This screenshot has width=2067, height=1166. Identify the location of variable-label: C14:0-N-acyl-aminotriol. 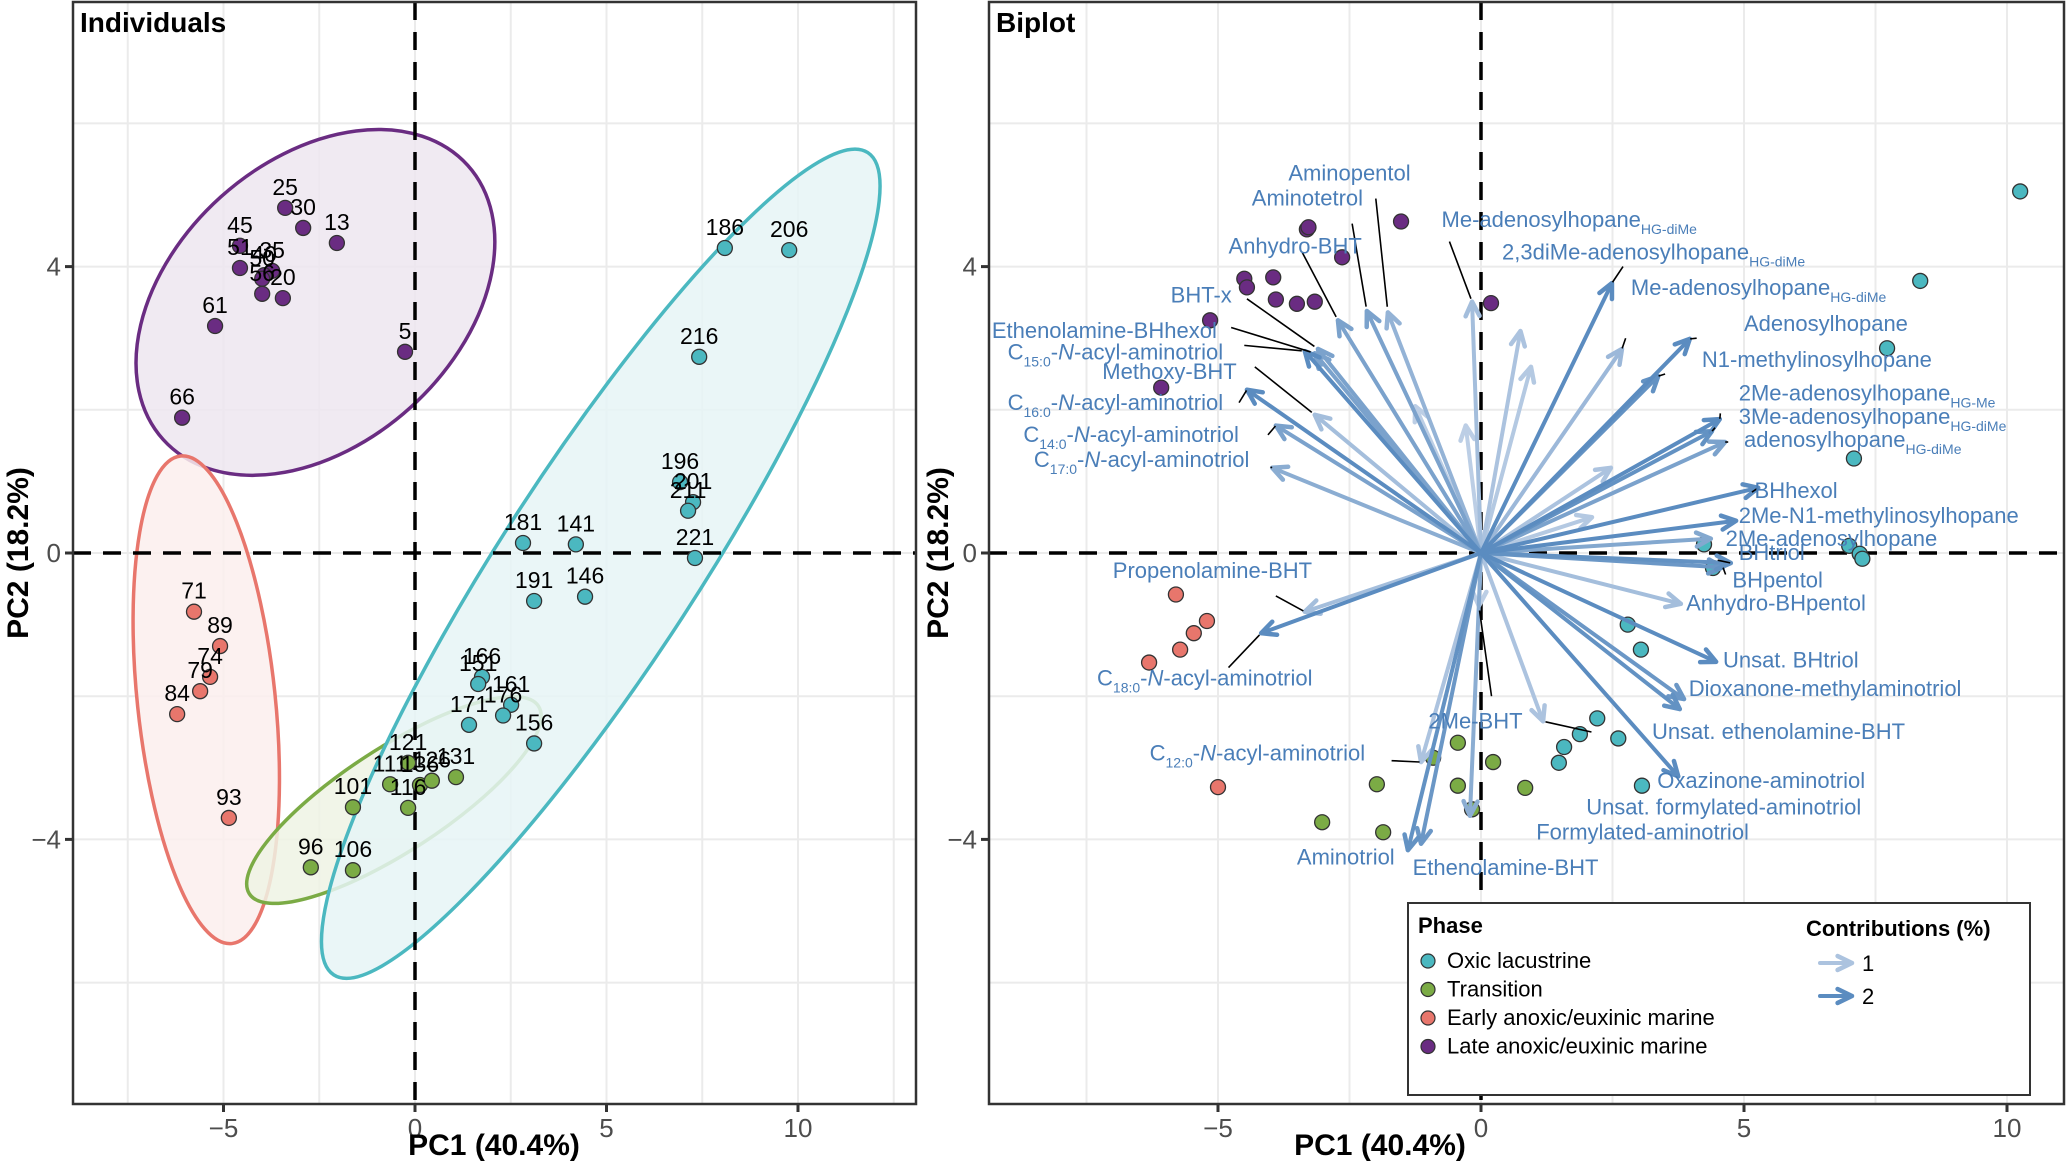
(1131, 437).